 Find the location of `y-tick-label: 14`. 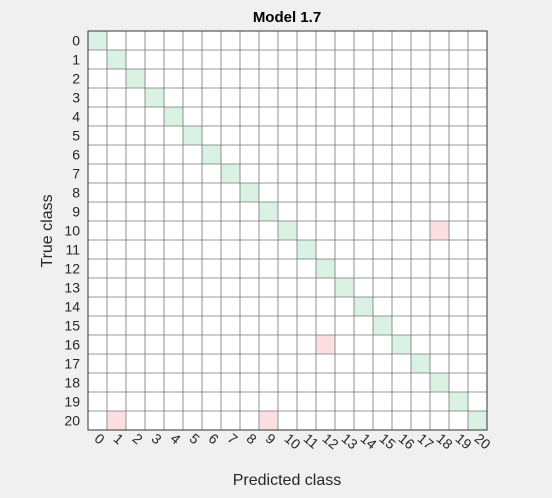

y-tick-label: 14 is located at coordinates (72, 307).